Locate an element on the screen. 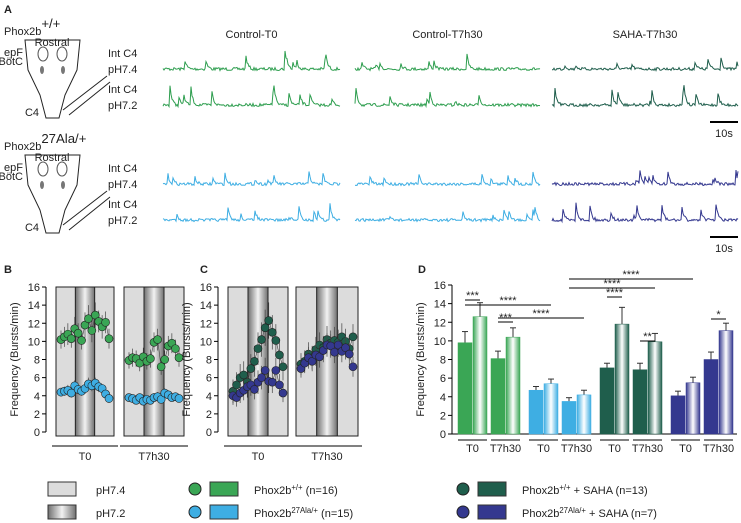 This screenshot has height=523, width=741. row-label: pH7.4 is located at coordinates (122, 185).